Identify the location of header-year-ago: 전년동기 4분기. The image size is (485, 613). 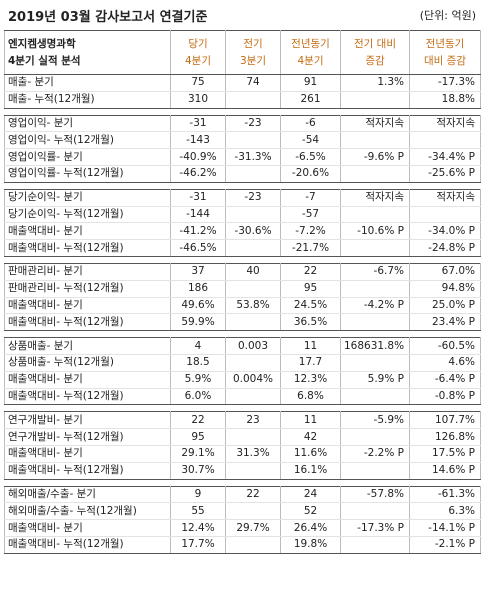
(310, 52).